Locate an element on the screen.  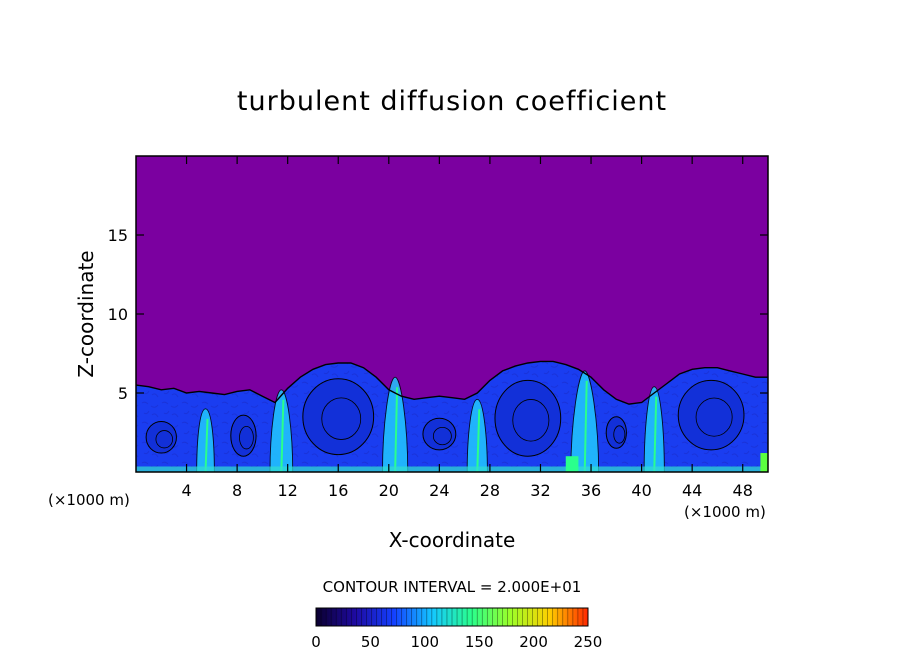
boundary-layer-edge-contour is located at coordinates (452, 382).